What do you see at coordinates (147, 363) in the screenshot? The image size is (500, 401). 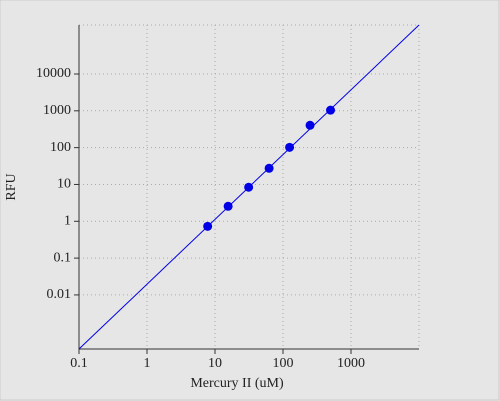 I see `x-tick-label: 1` at bounding box center [147, 363].